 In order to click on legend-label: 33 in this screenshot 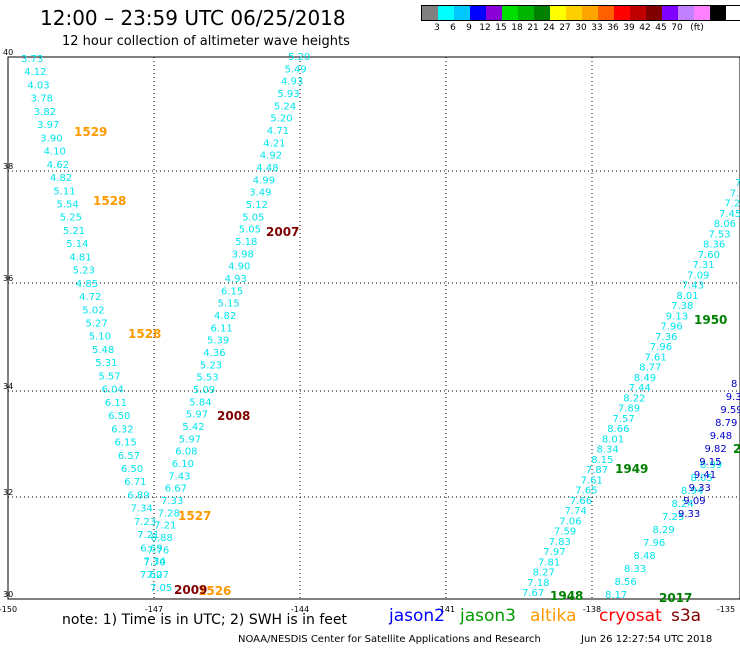, I will do `click(597, 28)`.